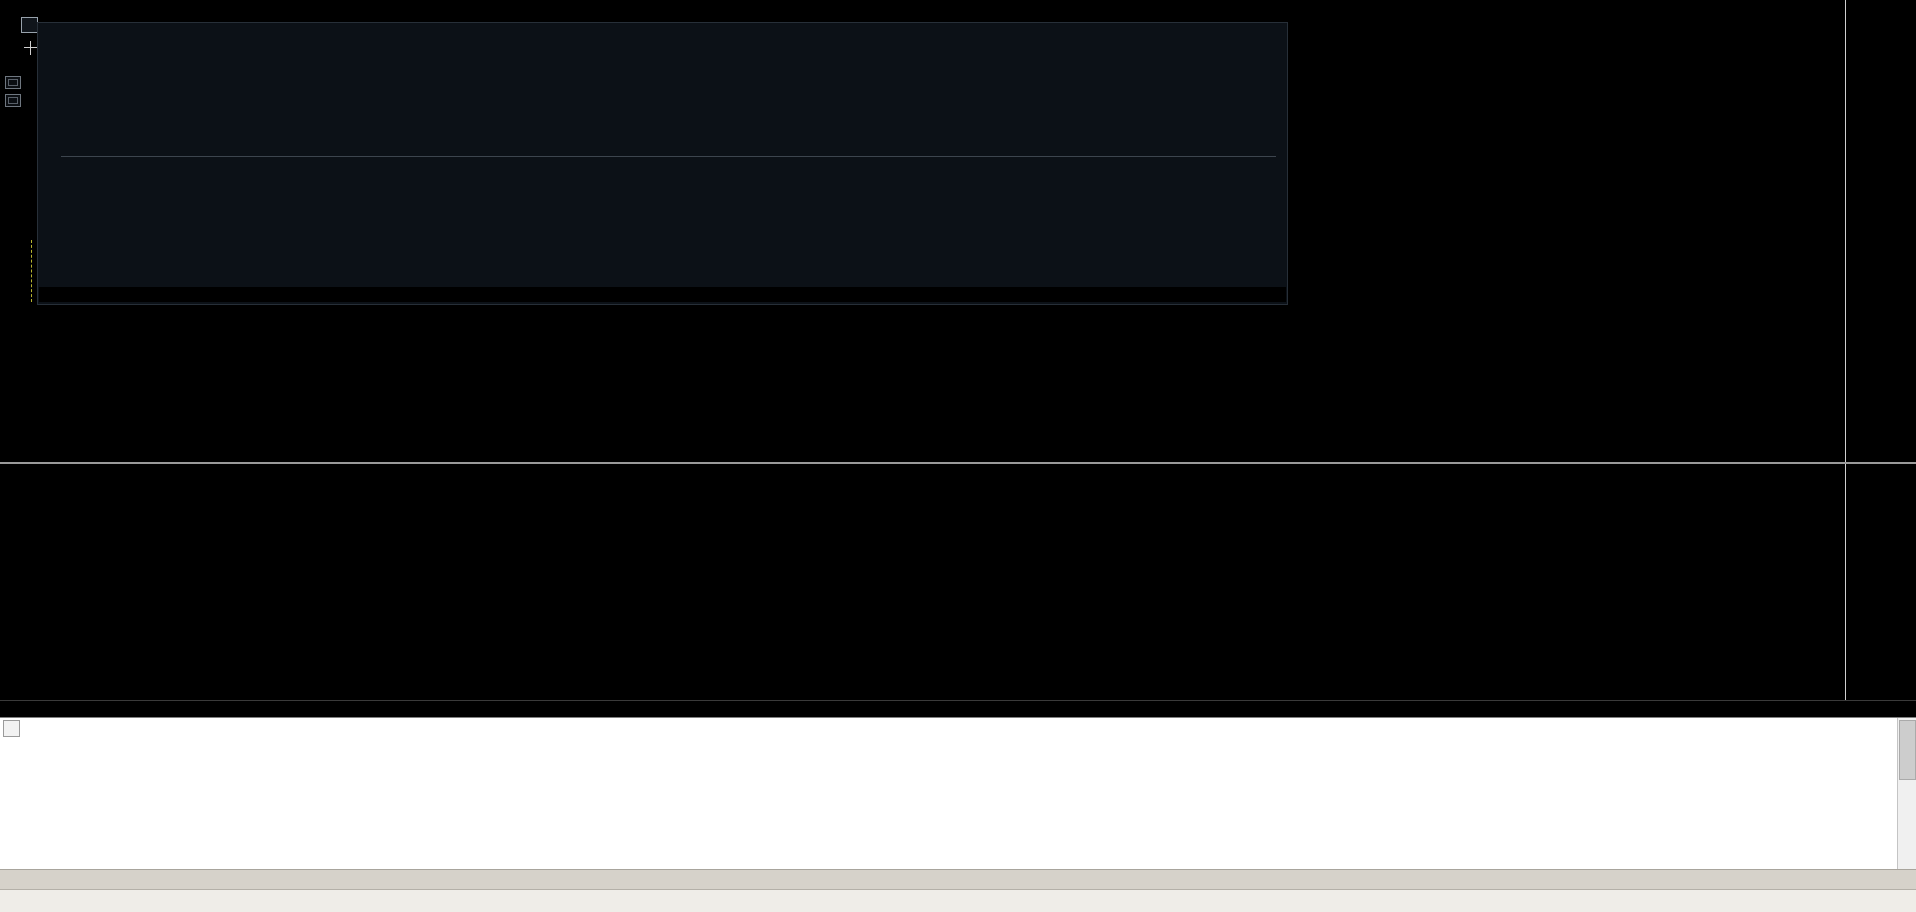  I want to click on account-summary-bar, so click(958, 879).